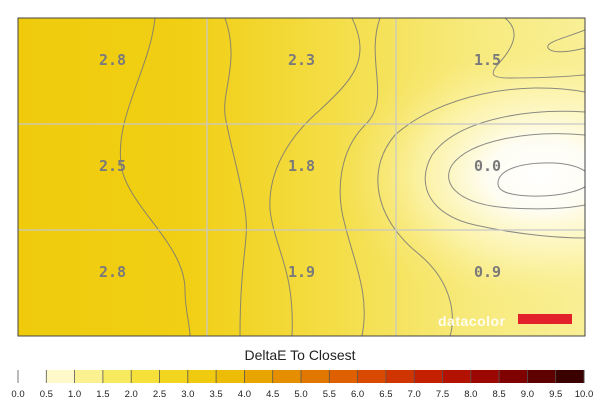 This screenshot has width=600, height=410. Describe the element at coordinates (102, 394) in the screenshot. I see `color-scale-tick-label: 1.5` at that location.